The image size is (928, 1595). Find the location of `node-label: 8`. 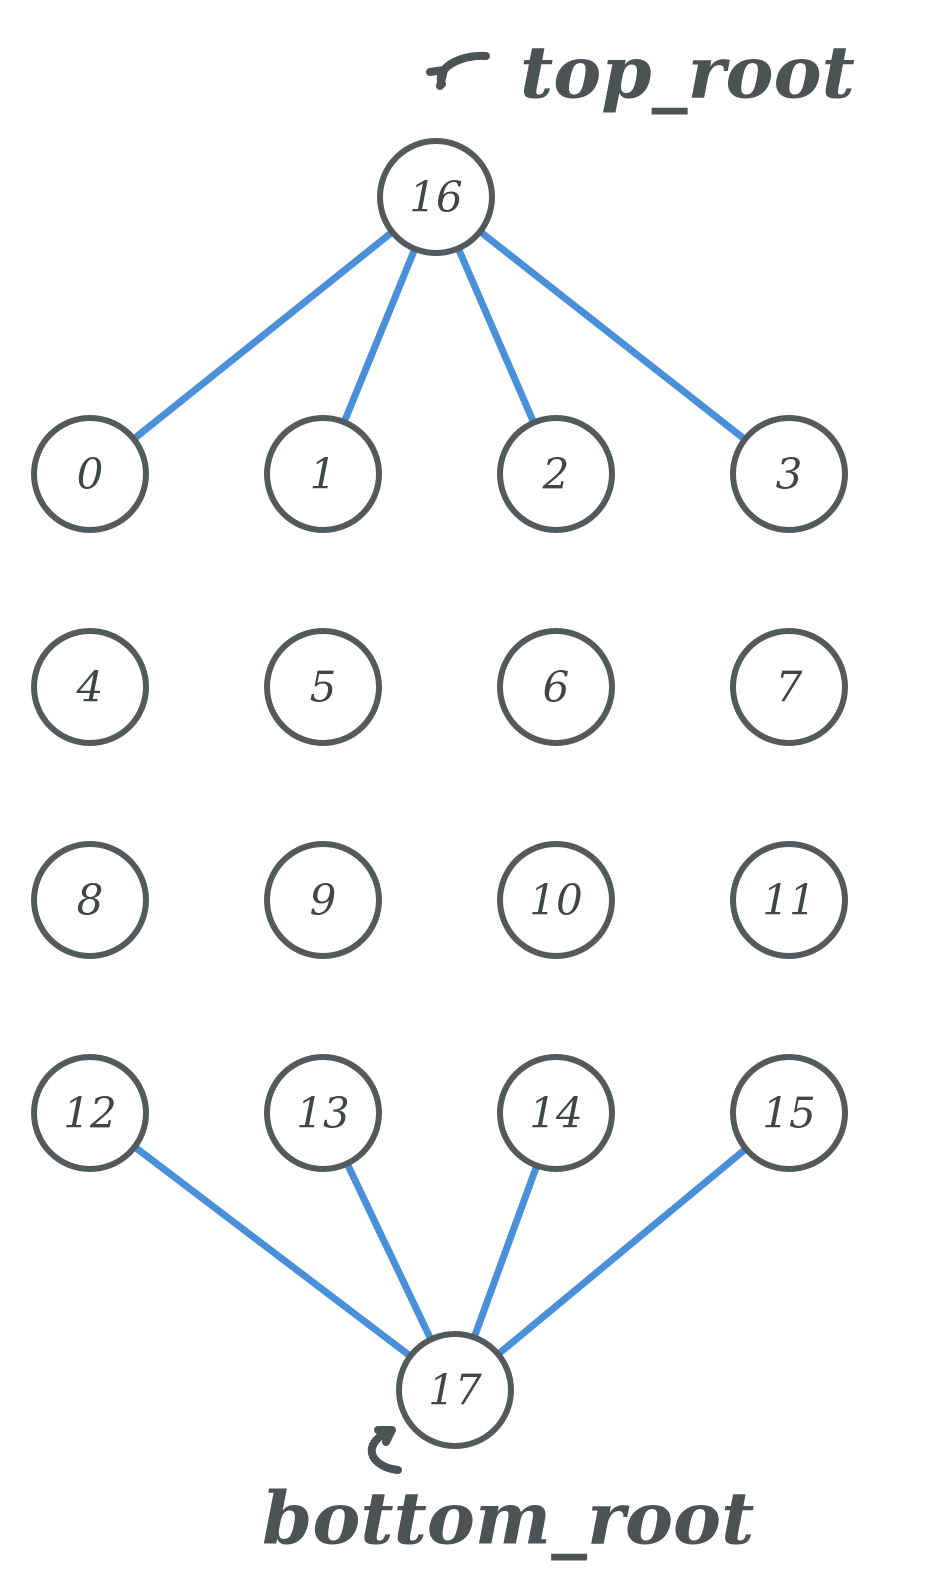

node-label: 8 is located at coordinates (90, 900).